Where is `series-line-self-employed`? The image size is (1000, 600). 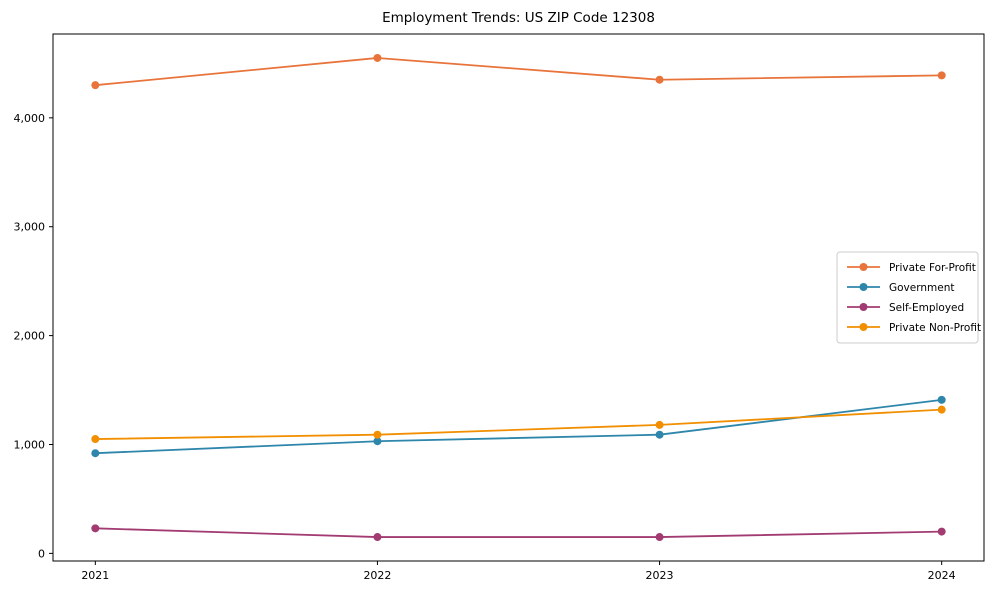 series-line-self-employed is located at coordinates (518, 532).